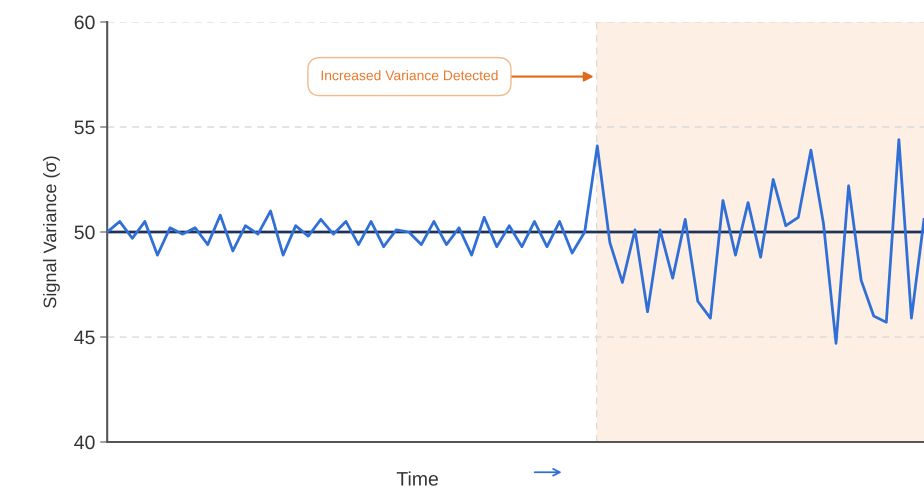 The image size is (924, 492). I want to click on y-tick-label: 45, so click(84, 337).